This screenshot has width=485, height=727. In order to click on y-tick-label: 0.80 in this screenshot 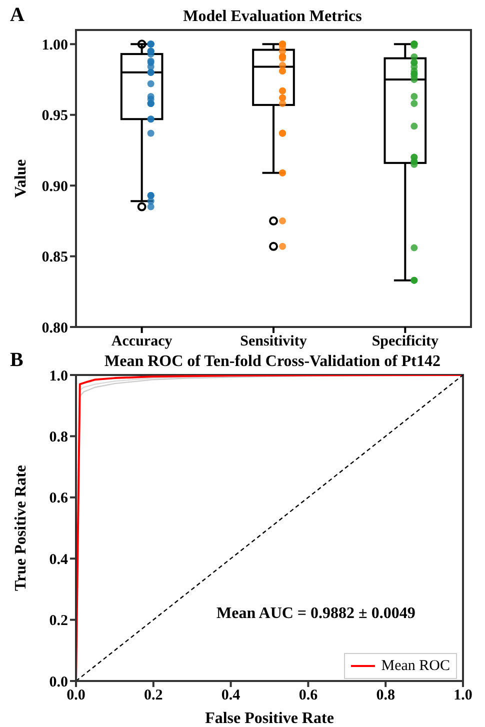, I will do `click(55, 328)`.